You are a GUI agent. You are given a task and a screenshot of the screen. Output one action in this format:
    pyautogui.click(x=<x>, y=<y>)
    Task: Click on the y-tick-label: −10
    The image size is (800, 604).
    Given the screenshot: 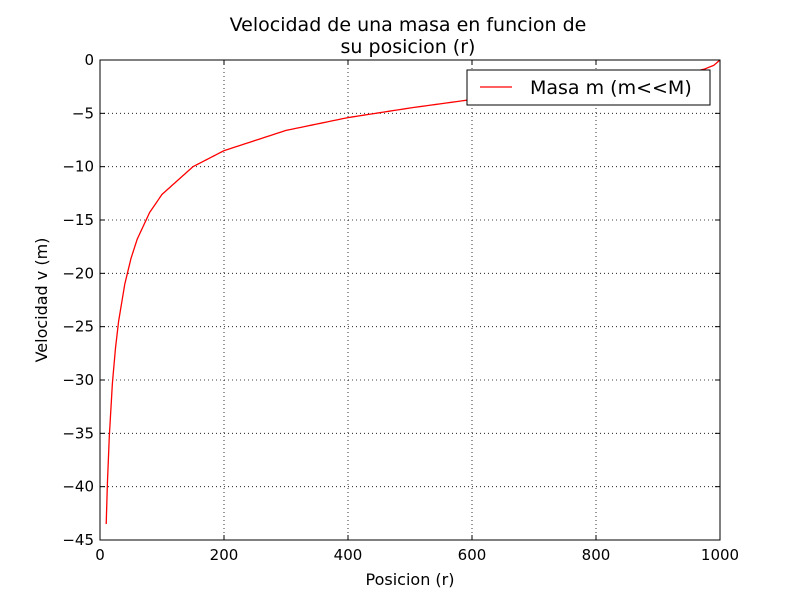 What is the action you would take?
    pyautogui.click(x=78, y=167)
    